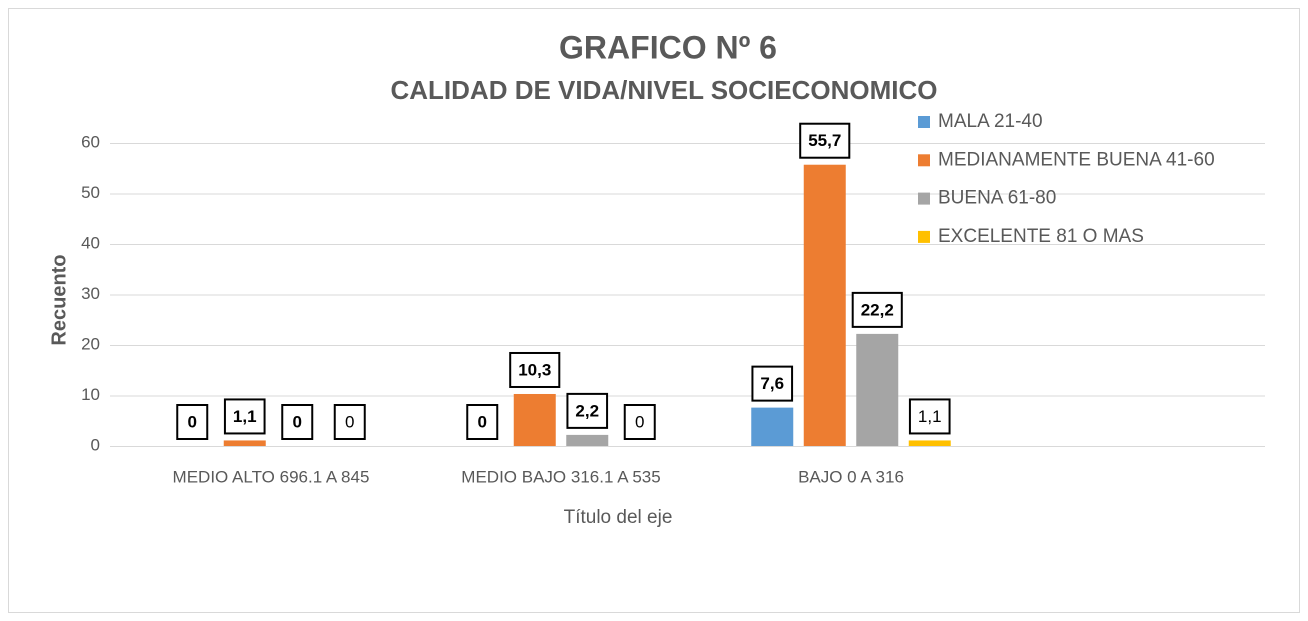 The height and width of the screenshot is (621, 1308). I want to click on data-label: 22,2, so click(877, 309).